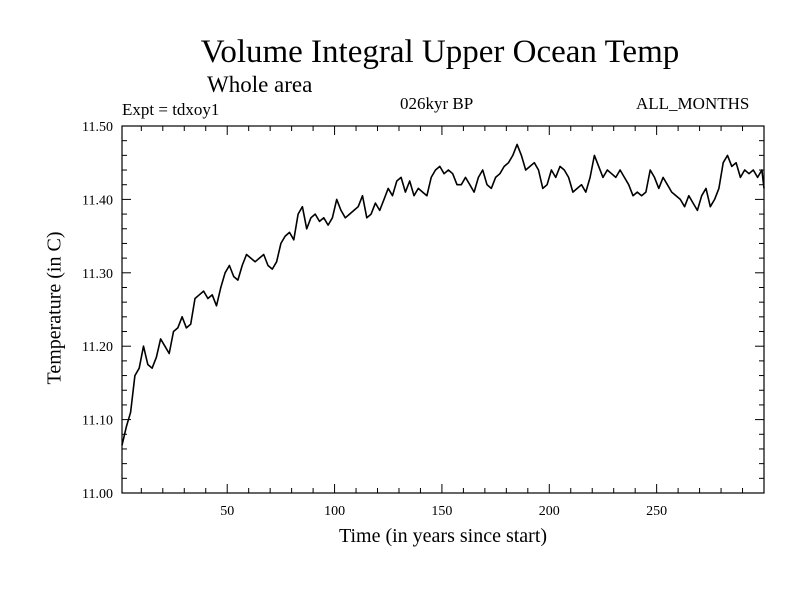  Describe the element at coordinates (227, 511) in the screenshot. I see `x-tick-label: 50` at that location.